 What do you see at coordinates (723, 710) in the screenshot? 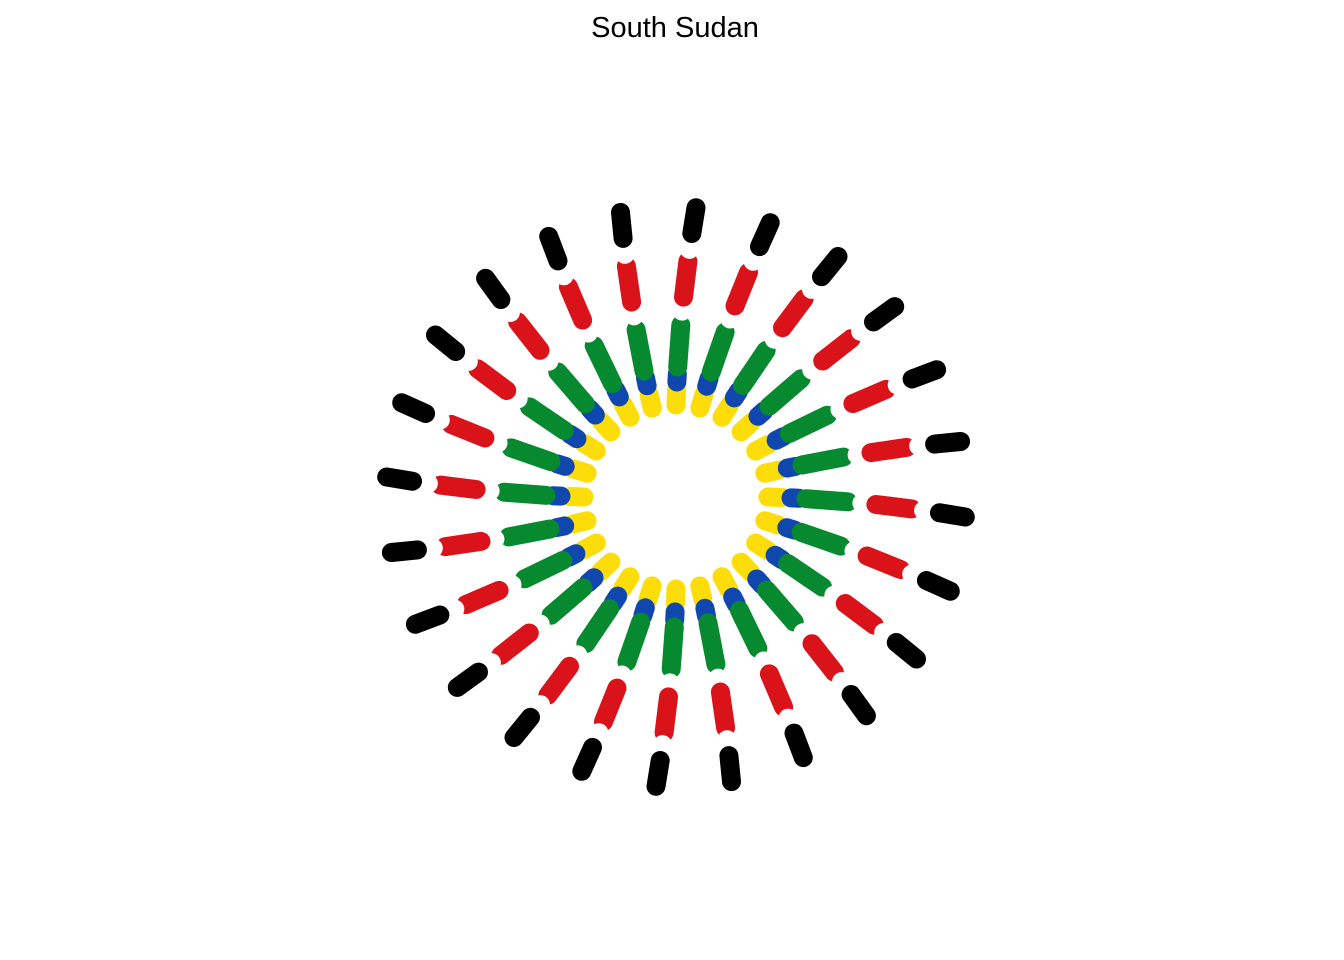
I see `ray-11-segment-red` at bounding box center [723, 710].